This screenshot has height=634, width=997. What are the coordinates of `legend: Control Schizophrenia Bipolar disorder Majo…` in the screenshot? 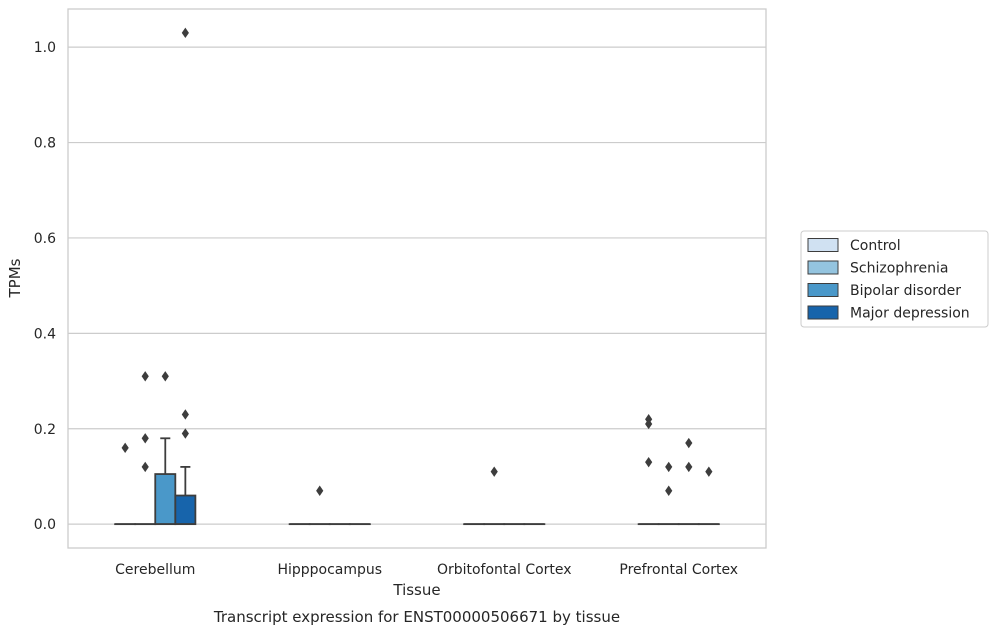 It's located at (894, 279).